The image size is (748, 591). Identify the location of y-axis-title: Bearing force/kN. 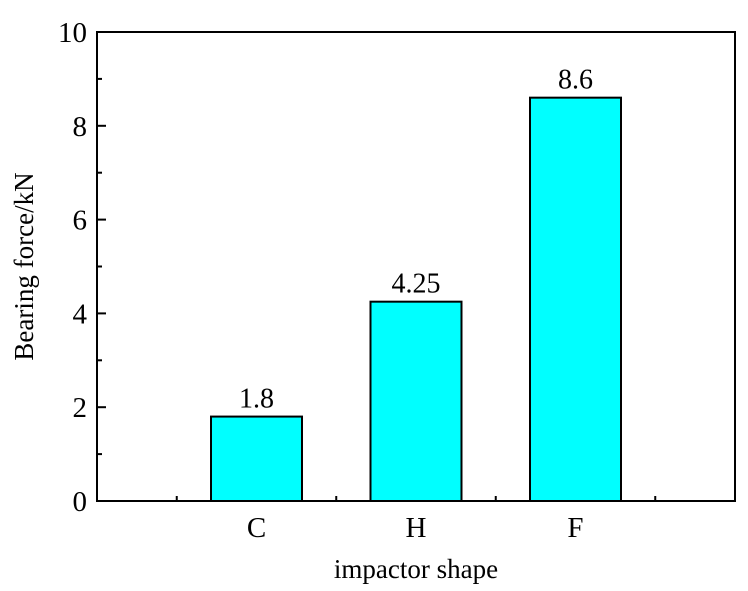
(24, 266).